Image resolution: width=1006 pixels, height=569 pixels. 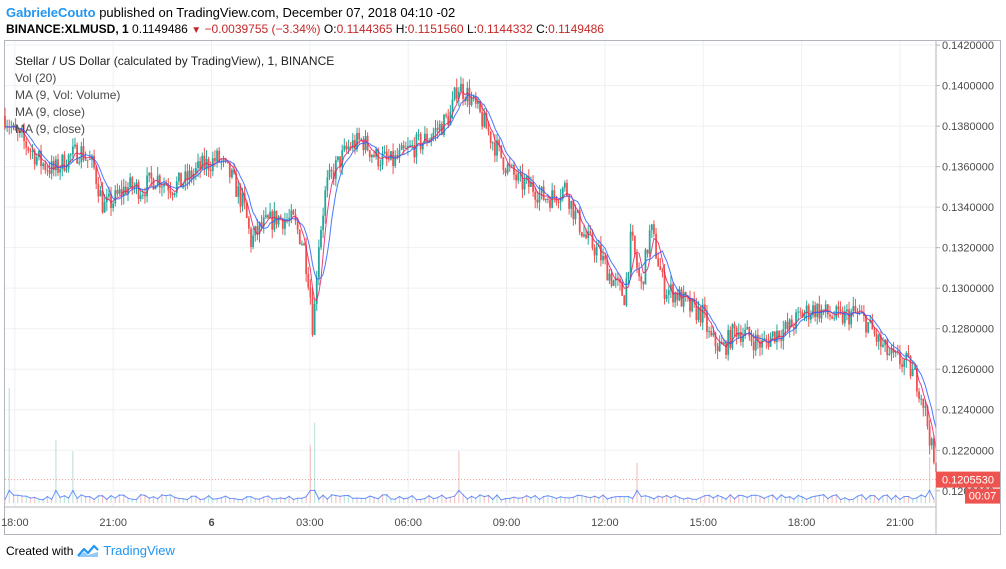 I want to click on publisher-username: GabrieleCouto, so click(x=51, y=12).